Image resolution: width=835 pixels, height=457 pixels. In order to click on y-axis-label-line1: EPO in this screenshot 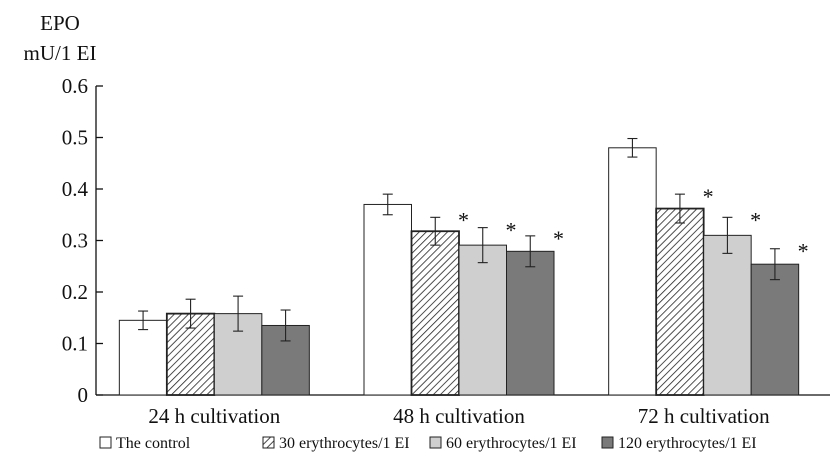, I will do `click(60, 23)`.